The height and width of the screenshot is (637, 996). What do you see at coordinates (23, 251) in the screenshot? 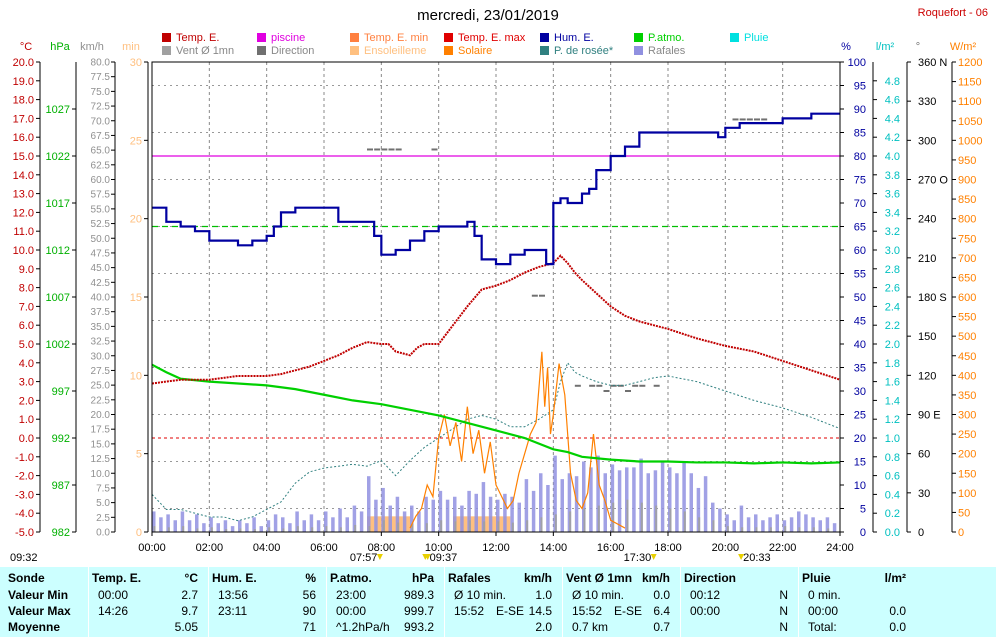
I see `temp-tick-label: 10.0` at bounding box center [23, 251].